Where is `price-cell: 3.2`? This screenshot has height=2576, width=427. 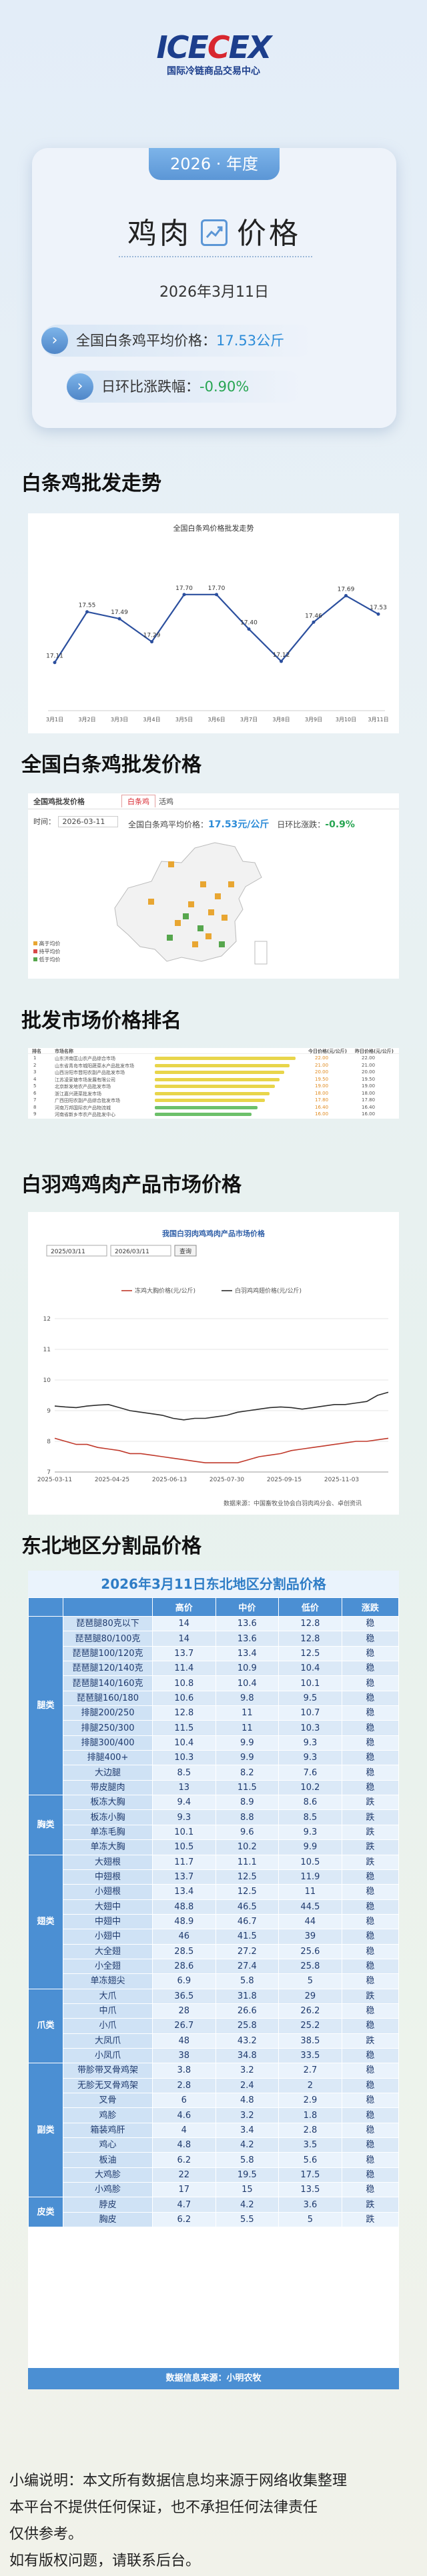
price-cell: 3.2 is located at coordinates (248, 2115).